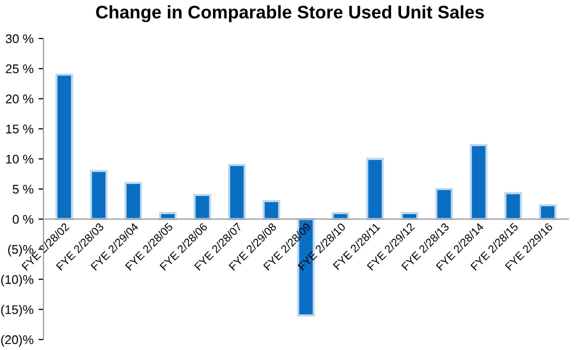 The width and height of the screenshot is (580, 350). I want to click on y-tick-label: 30 %, so click(20, 39).